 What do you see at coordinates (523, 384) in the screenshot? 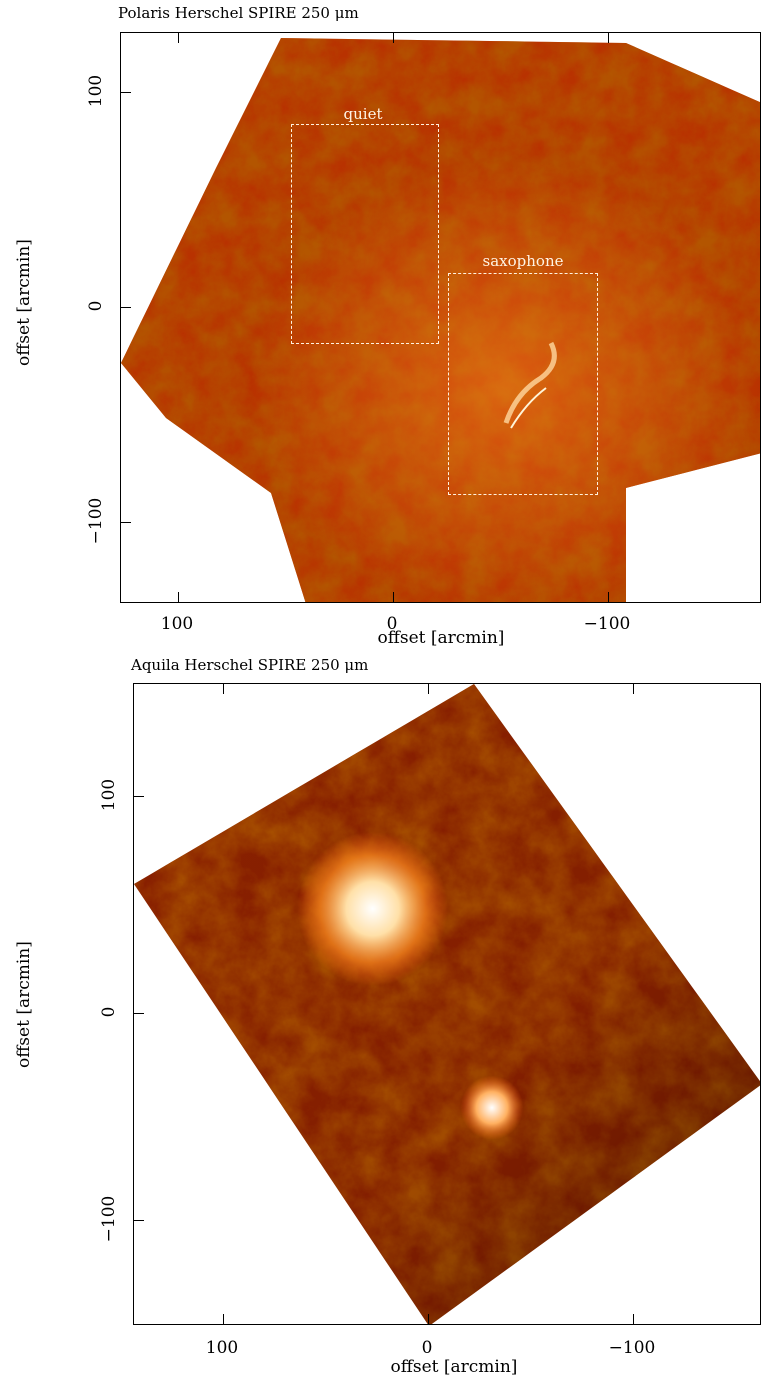
I see `saxophone-region-box` at bounding box center [523, 384].